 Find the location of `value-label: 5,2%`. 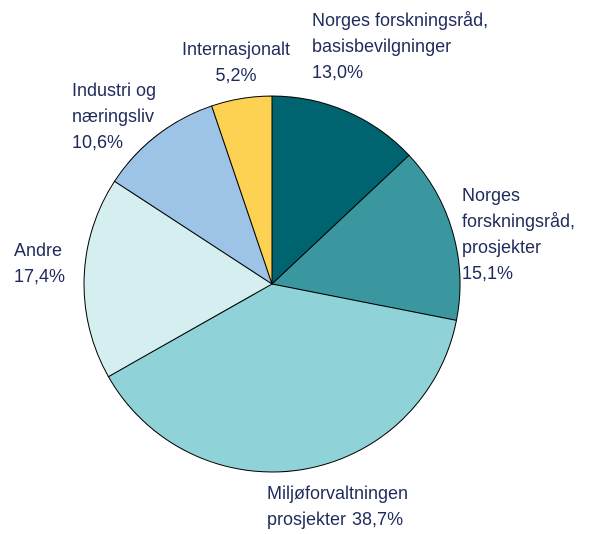

value-label: 5,2% is located at coordinates (235, 75).